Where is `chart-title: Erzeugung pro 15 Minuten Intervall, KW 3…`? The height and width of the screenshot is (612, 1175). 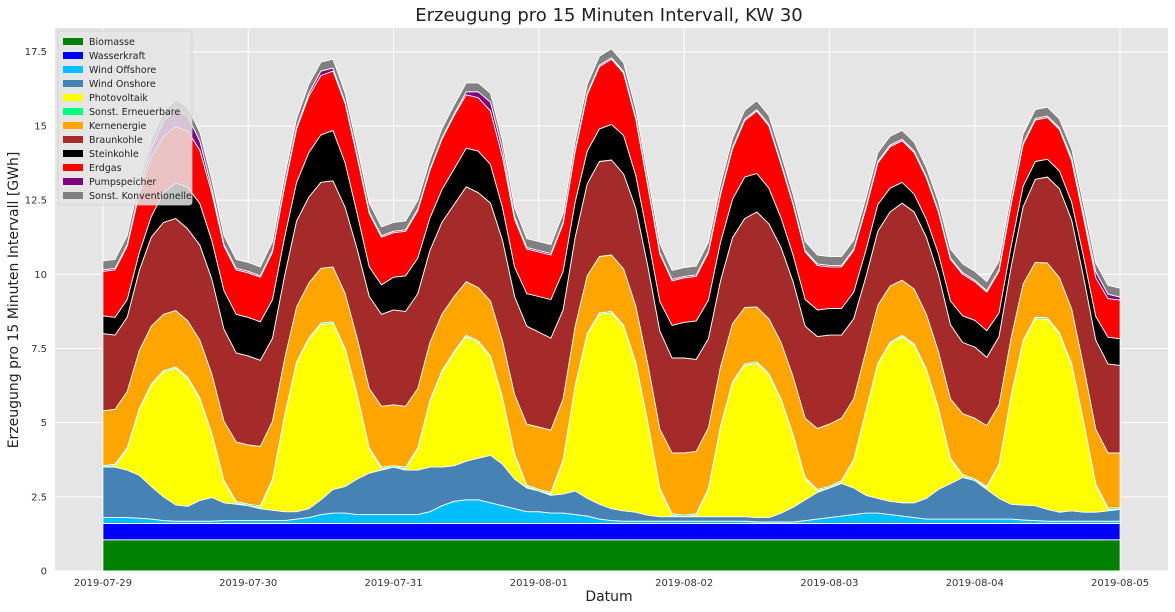 chart-title: Erzeugung pro 15 Minuten Intervall, KW 3… is located at coordinates (608, 15).